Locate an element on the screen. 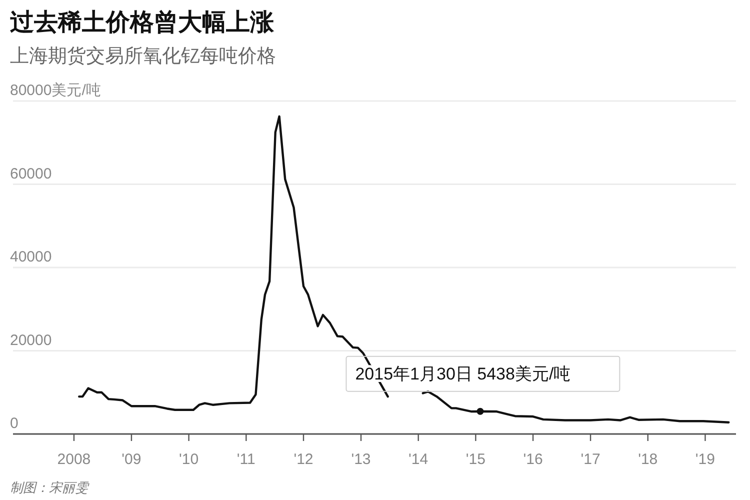 The image size is (750, 500). x-tick-label: '17 is located at coordinates (590, 459).